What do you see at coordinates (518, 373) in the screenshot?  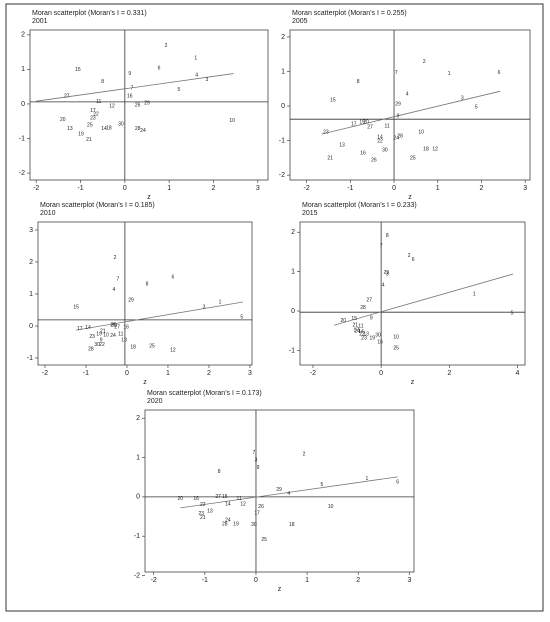 I see `x-tick-label: 4` at bounding box center [518, 373].